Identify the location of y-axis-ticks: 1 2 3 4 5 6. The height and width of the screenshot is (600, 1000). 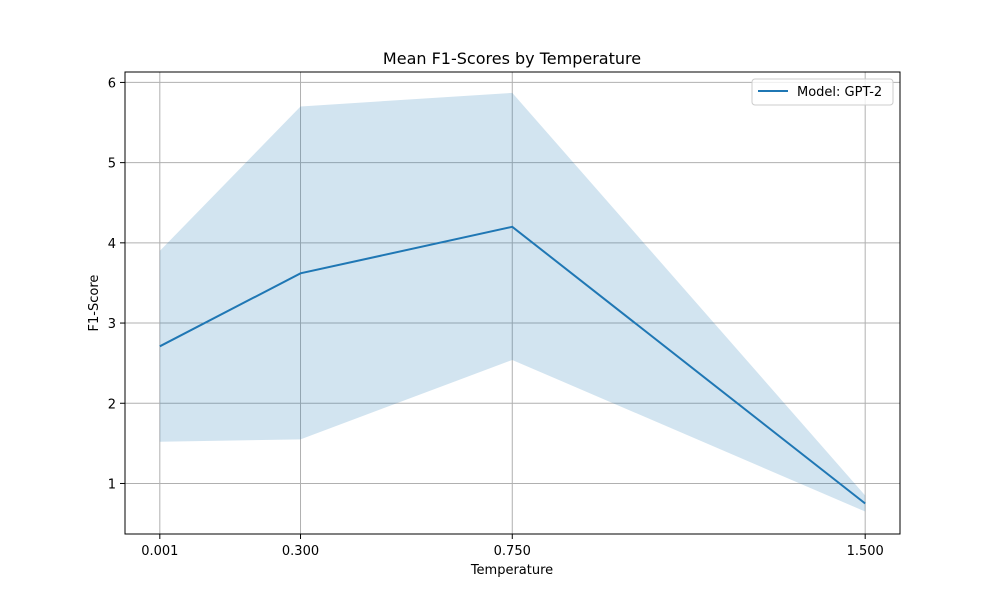
(116, 284).